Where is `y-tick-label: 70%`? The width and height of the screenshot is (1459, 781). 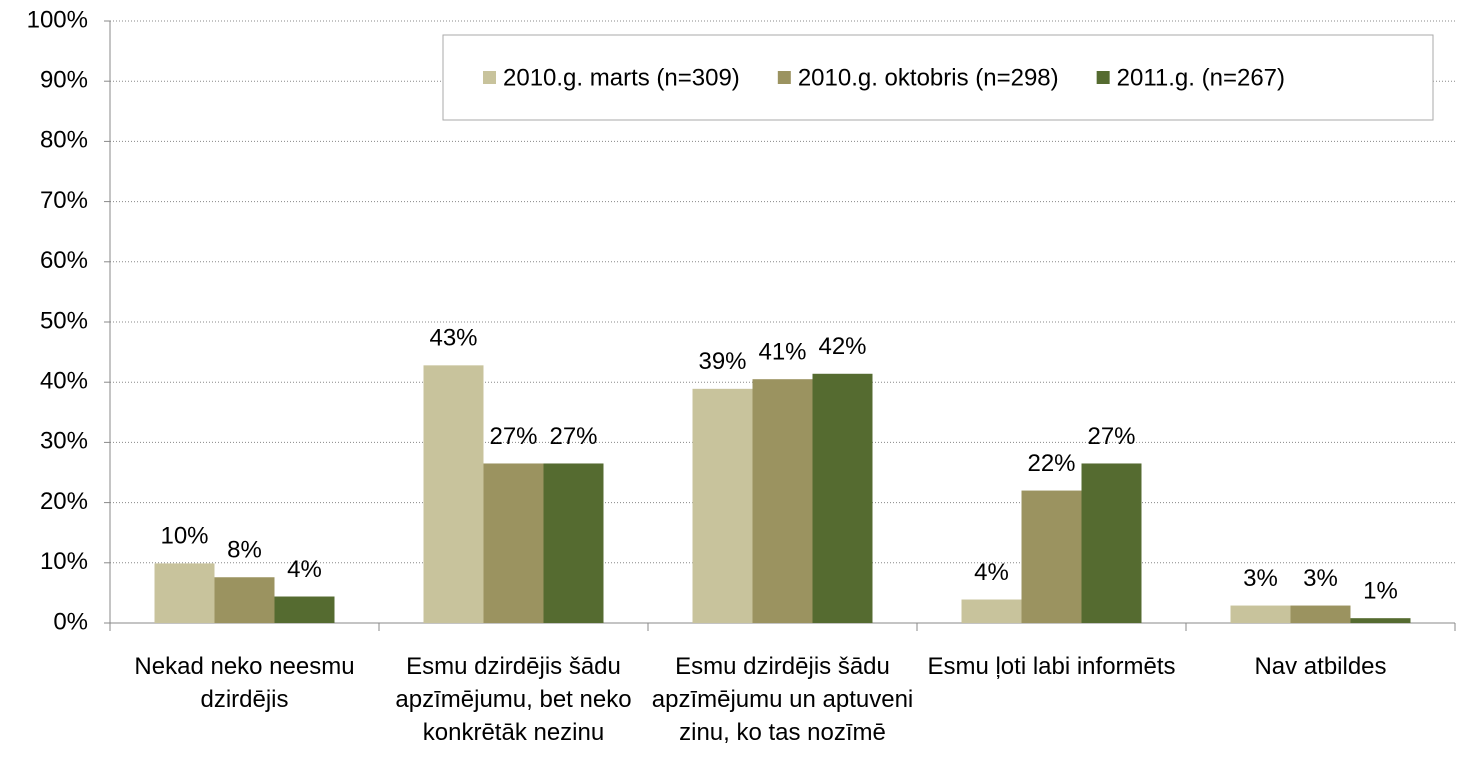
y-tick-label: 70% is located at coordinates (64, 200).